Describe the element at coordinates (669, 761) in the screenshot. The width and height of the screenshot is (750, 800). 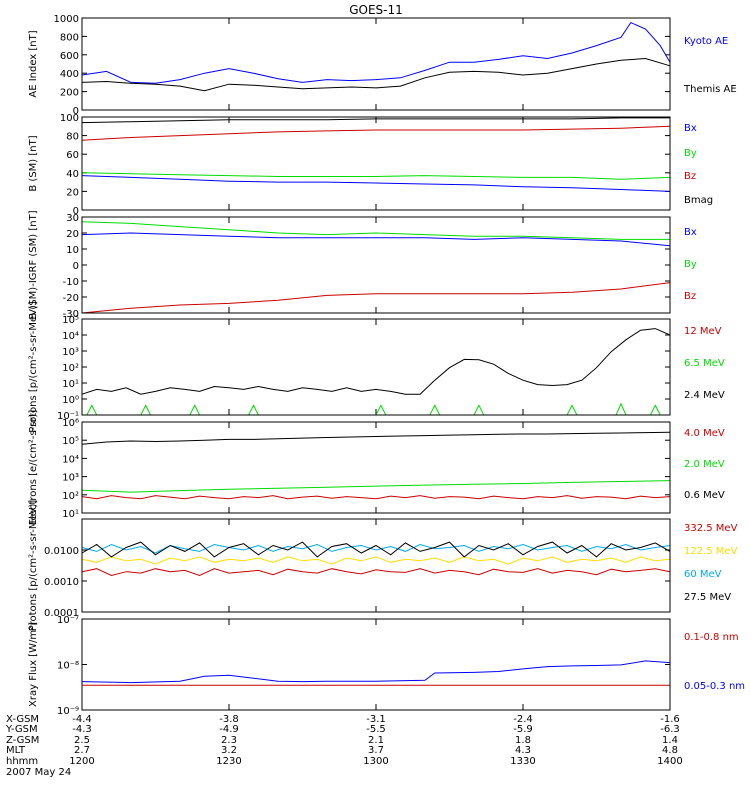
I see `x-row-value: 1400` at that location.